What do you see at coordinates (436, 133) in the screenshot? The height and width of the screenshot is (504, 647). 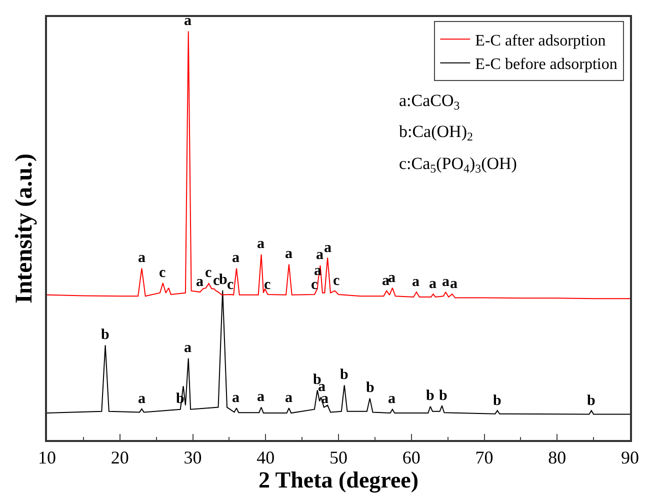 I see `annotation: b:Ca(OH)$_{2}$` at bounding box center [436, 133].